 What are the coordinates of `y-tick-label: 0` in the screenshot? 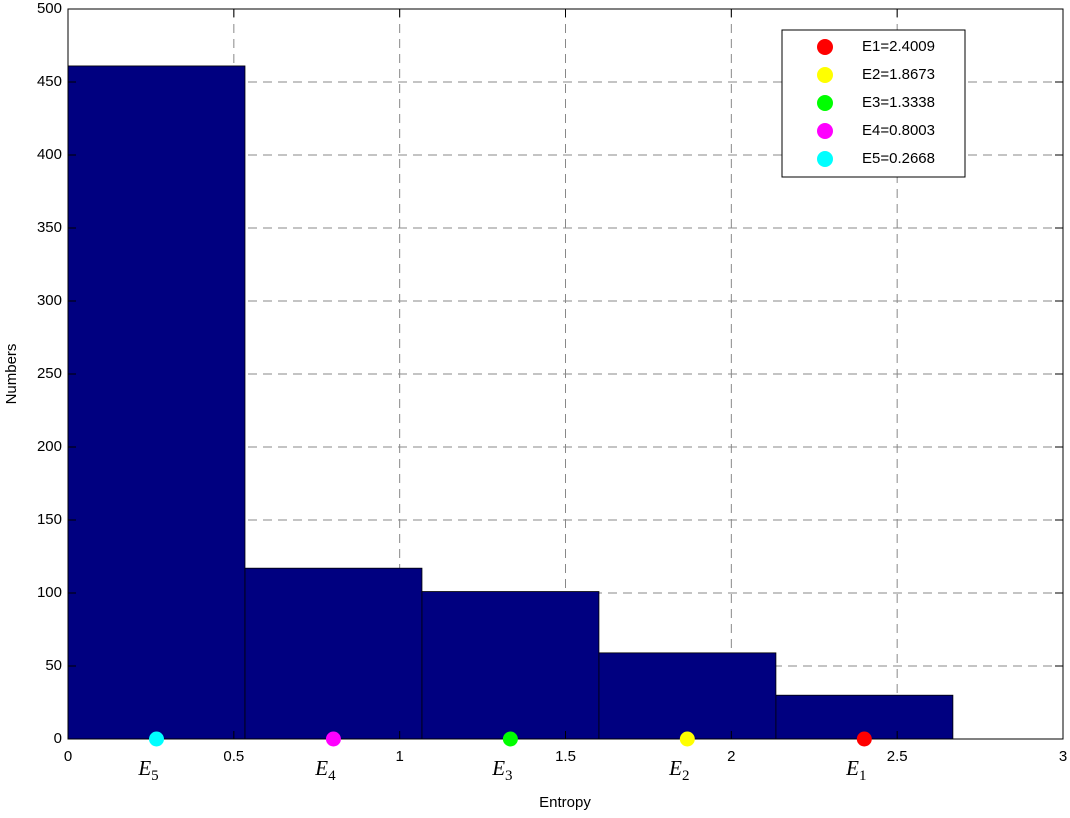 It's located at (58, 738).